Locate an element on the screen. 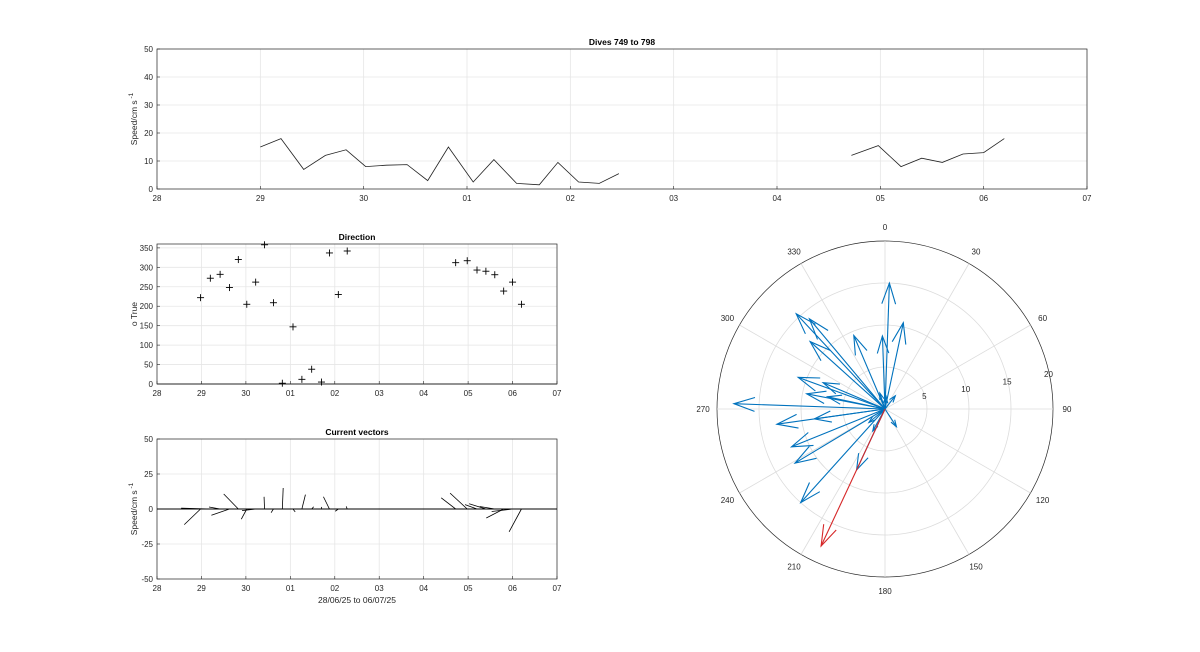 This screenshot has height=652, width=1200. vectors-xtick-label: 07 is located at coordinates (557, 588).